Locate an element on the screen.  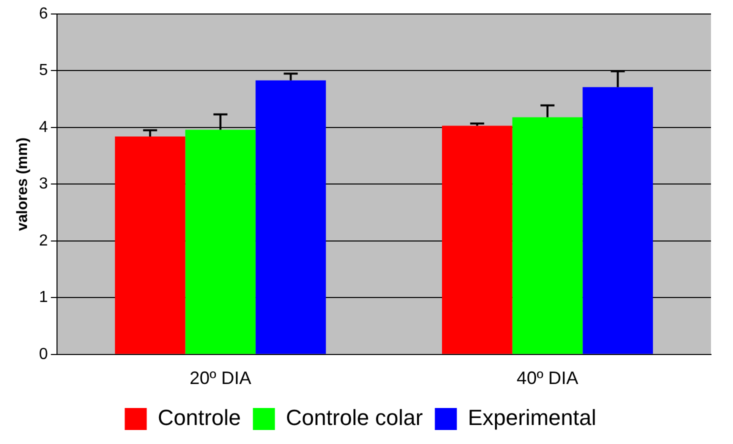
legend-label: Controle is located at coordinates (199, 417).